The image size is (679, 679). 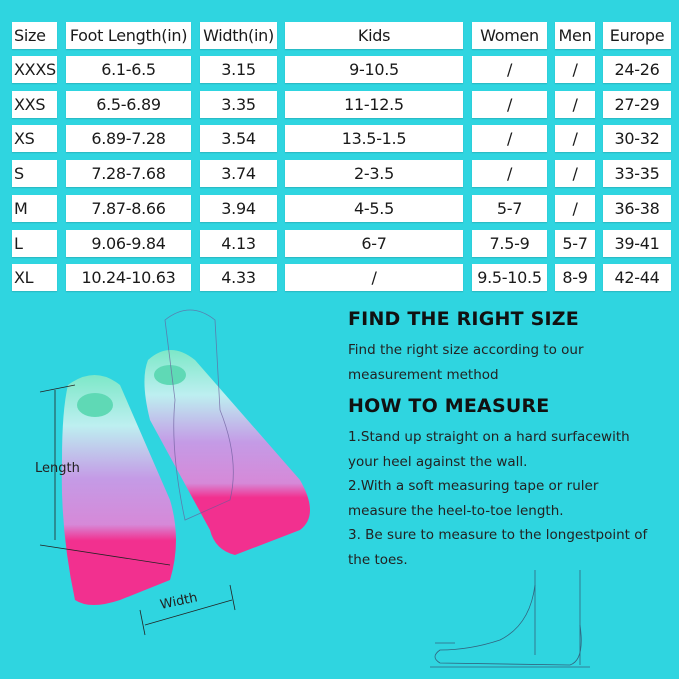 What do you see at coordinates (510, 619) in the screenshot?
I see `foot-measure-illustration` at bounding box center [510, 619].